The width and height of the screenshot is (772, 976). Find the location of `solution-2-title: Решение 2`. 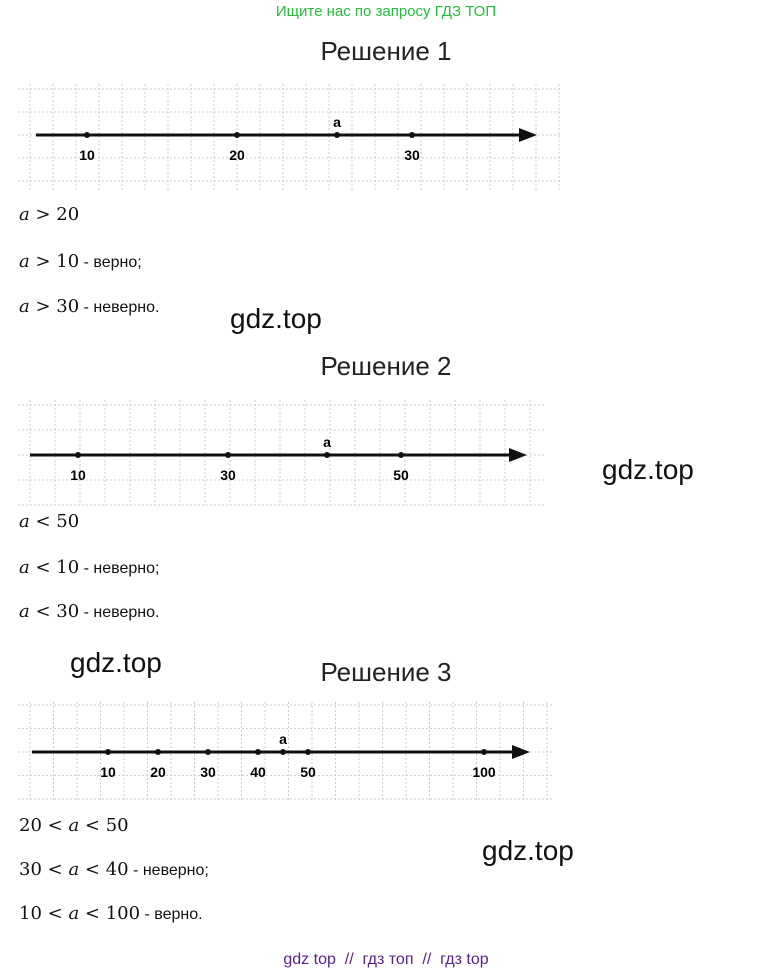

solution-2-title: Решение 2 is located at coordinates (386, 366).